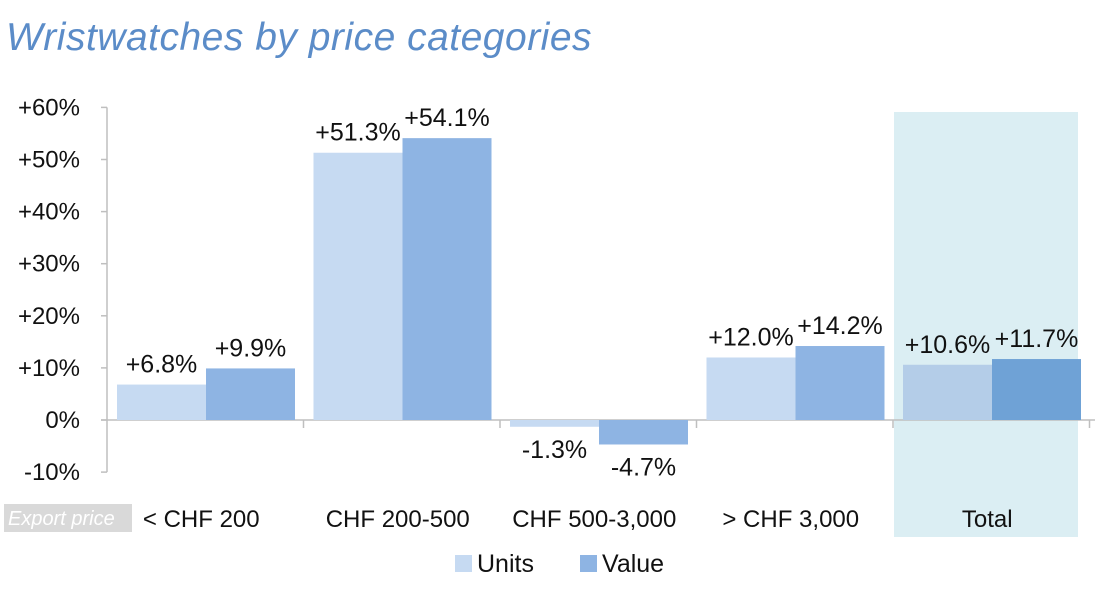 The height and width of the screenshot is (600, 1095). Describe the element at coordinates (840, 326) in the screenshot. I see `data-label: +14.2%` at that location.